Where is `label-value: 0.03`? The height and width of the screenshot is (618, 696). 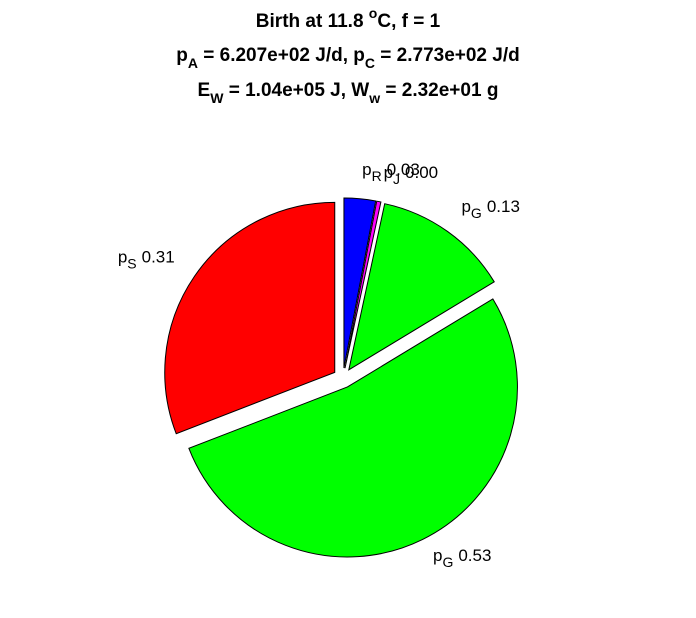
label-value: 0.03 is located at coordinates (403, 169).